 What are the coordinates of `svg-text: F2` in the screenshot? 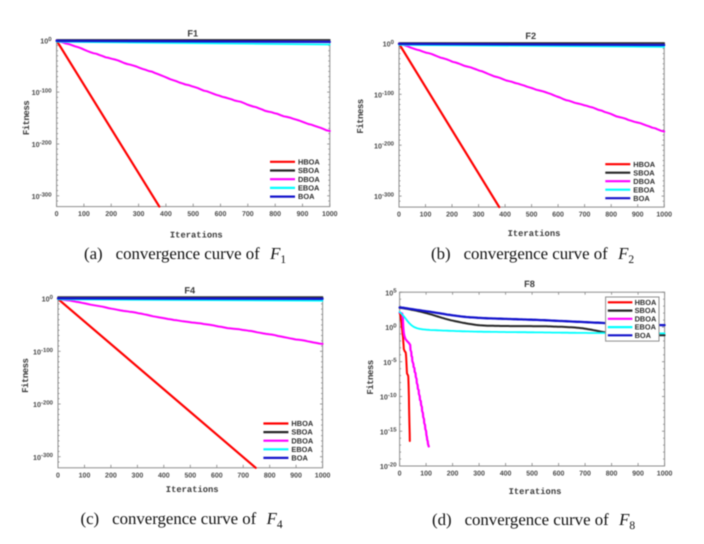 It's located at (530, 36).